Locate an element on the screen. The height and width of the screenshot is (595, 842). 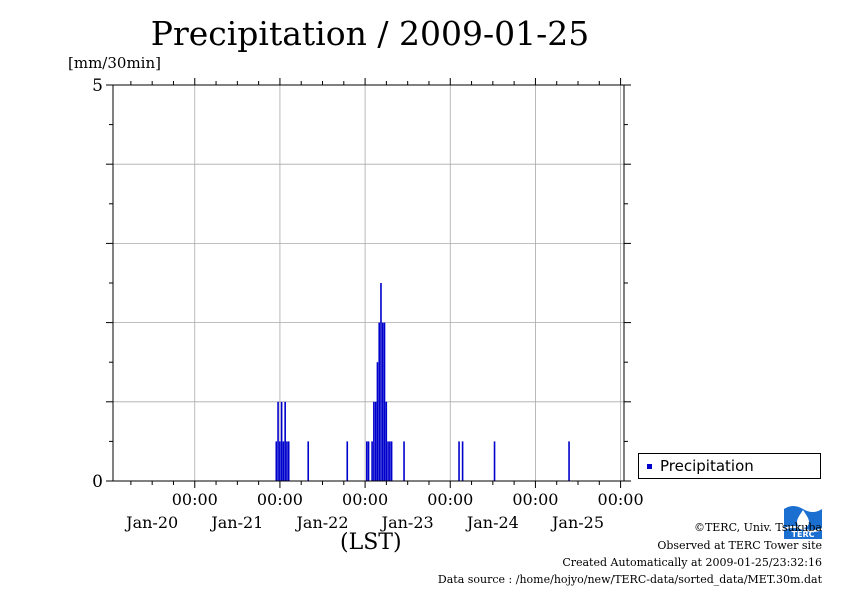
x-tick-date-label: Jan-21 is located at coordinates (236, 522).